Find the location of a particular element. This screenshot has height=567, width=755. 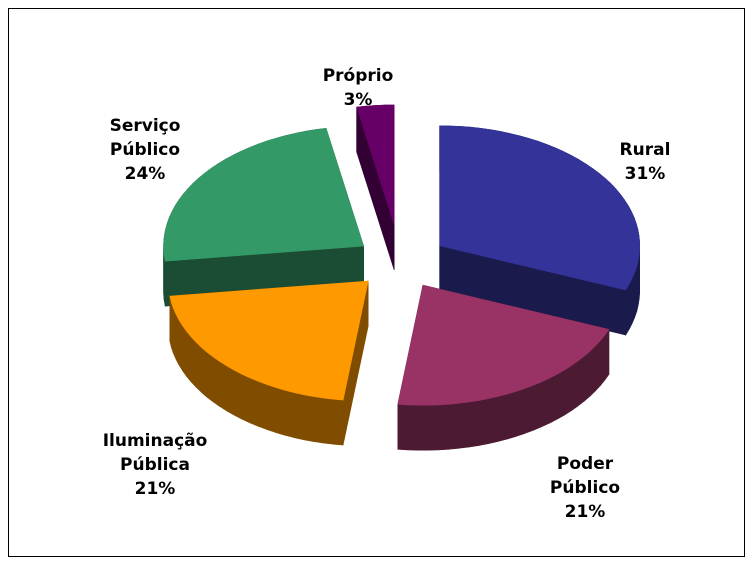

data-label: Iluminação Pública 21% is located at coordinates (155, 465).